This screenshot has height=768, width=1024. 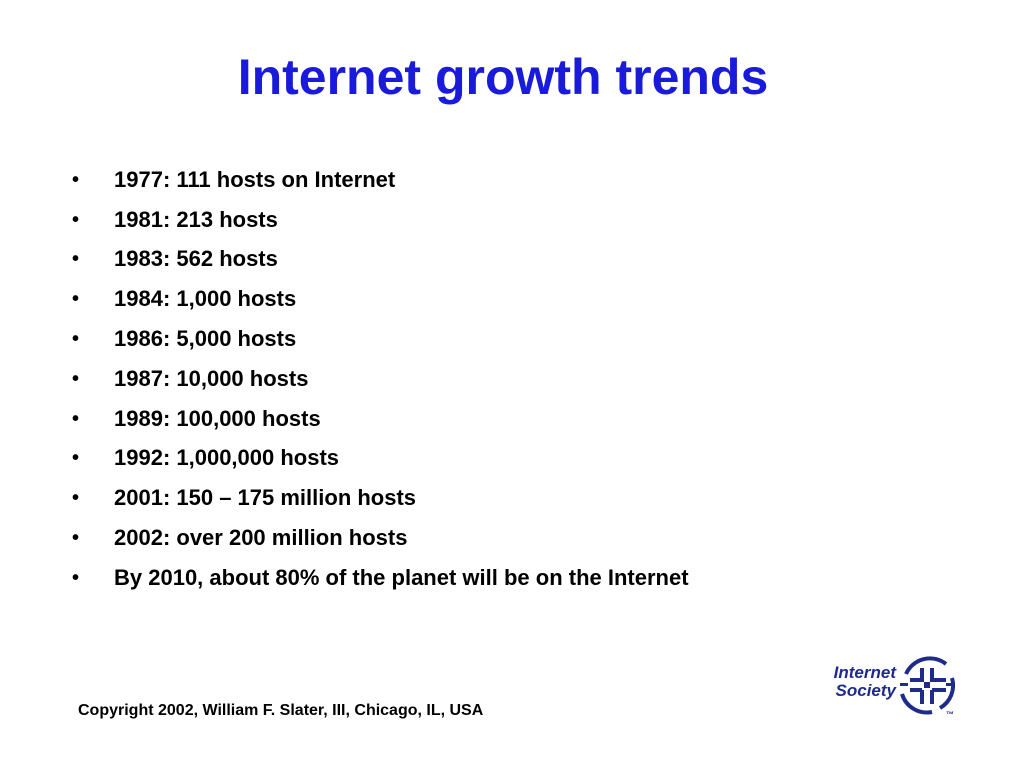 I want to click on bullet-text: 1986: 5,000 hosts, so click(x=205, y=339).